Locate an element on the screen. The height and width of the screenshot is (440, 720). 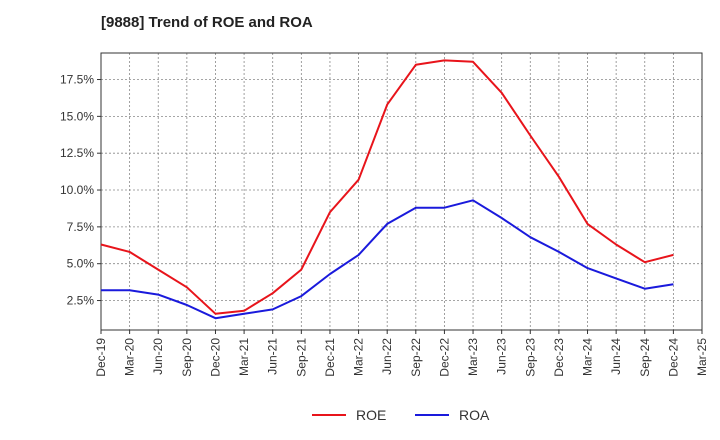
x-tick-label: Sep-23 is located at coordinates (530, 357).